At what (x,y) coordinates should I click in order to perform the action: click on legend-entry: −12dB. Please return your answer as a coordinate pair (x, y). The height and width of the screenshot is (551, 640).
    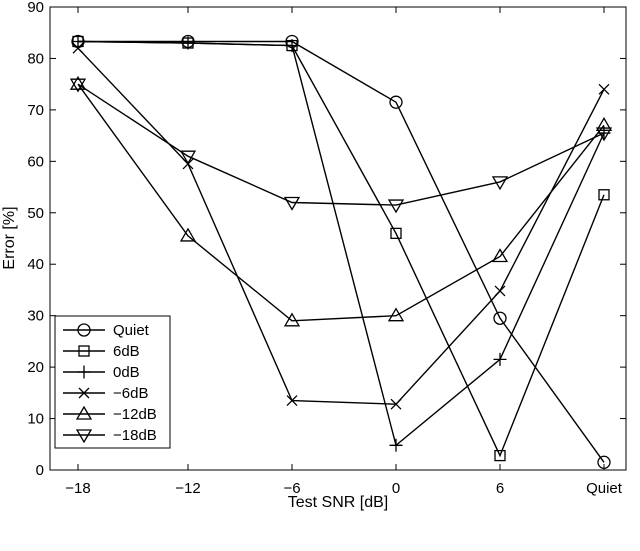
    Looking at the image, I should click on (110, 414).